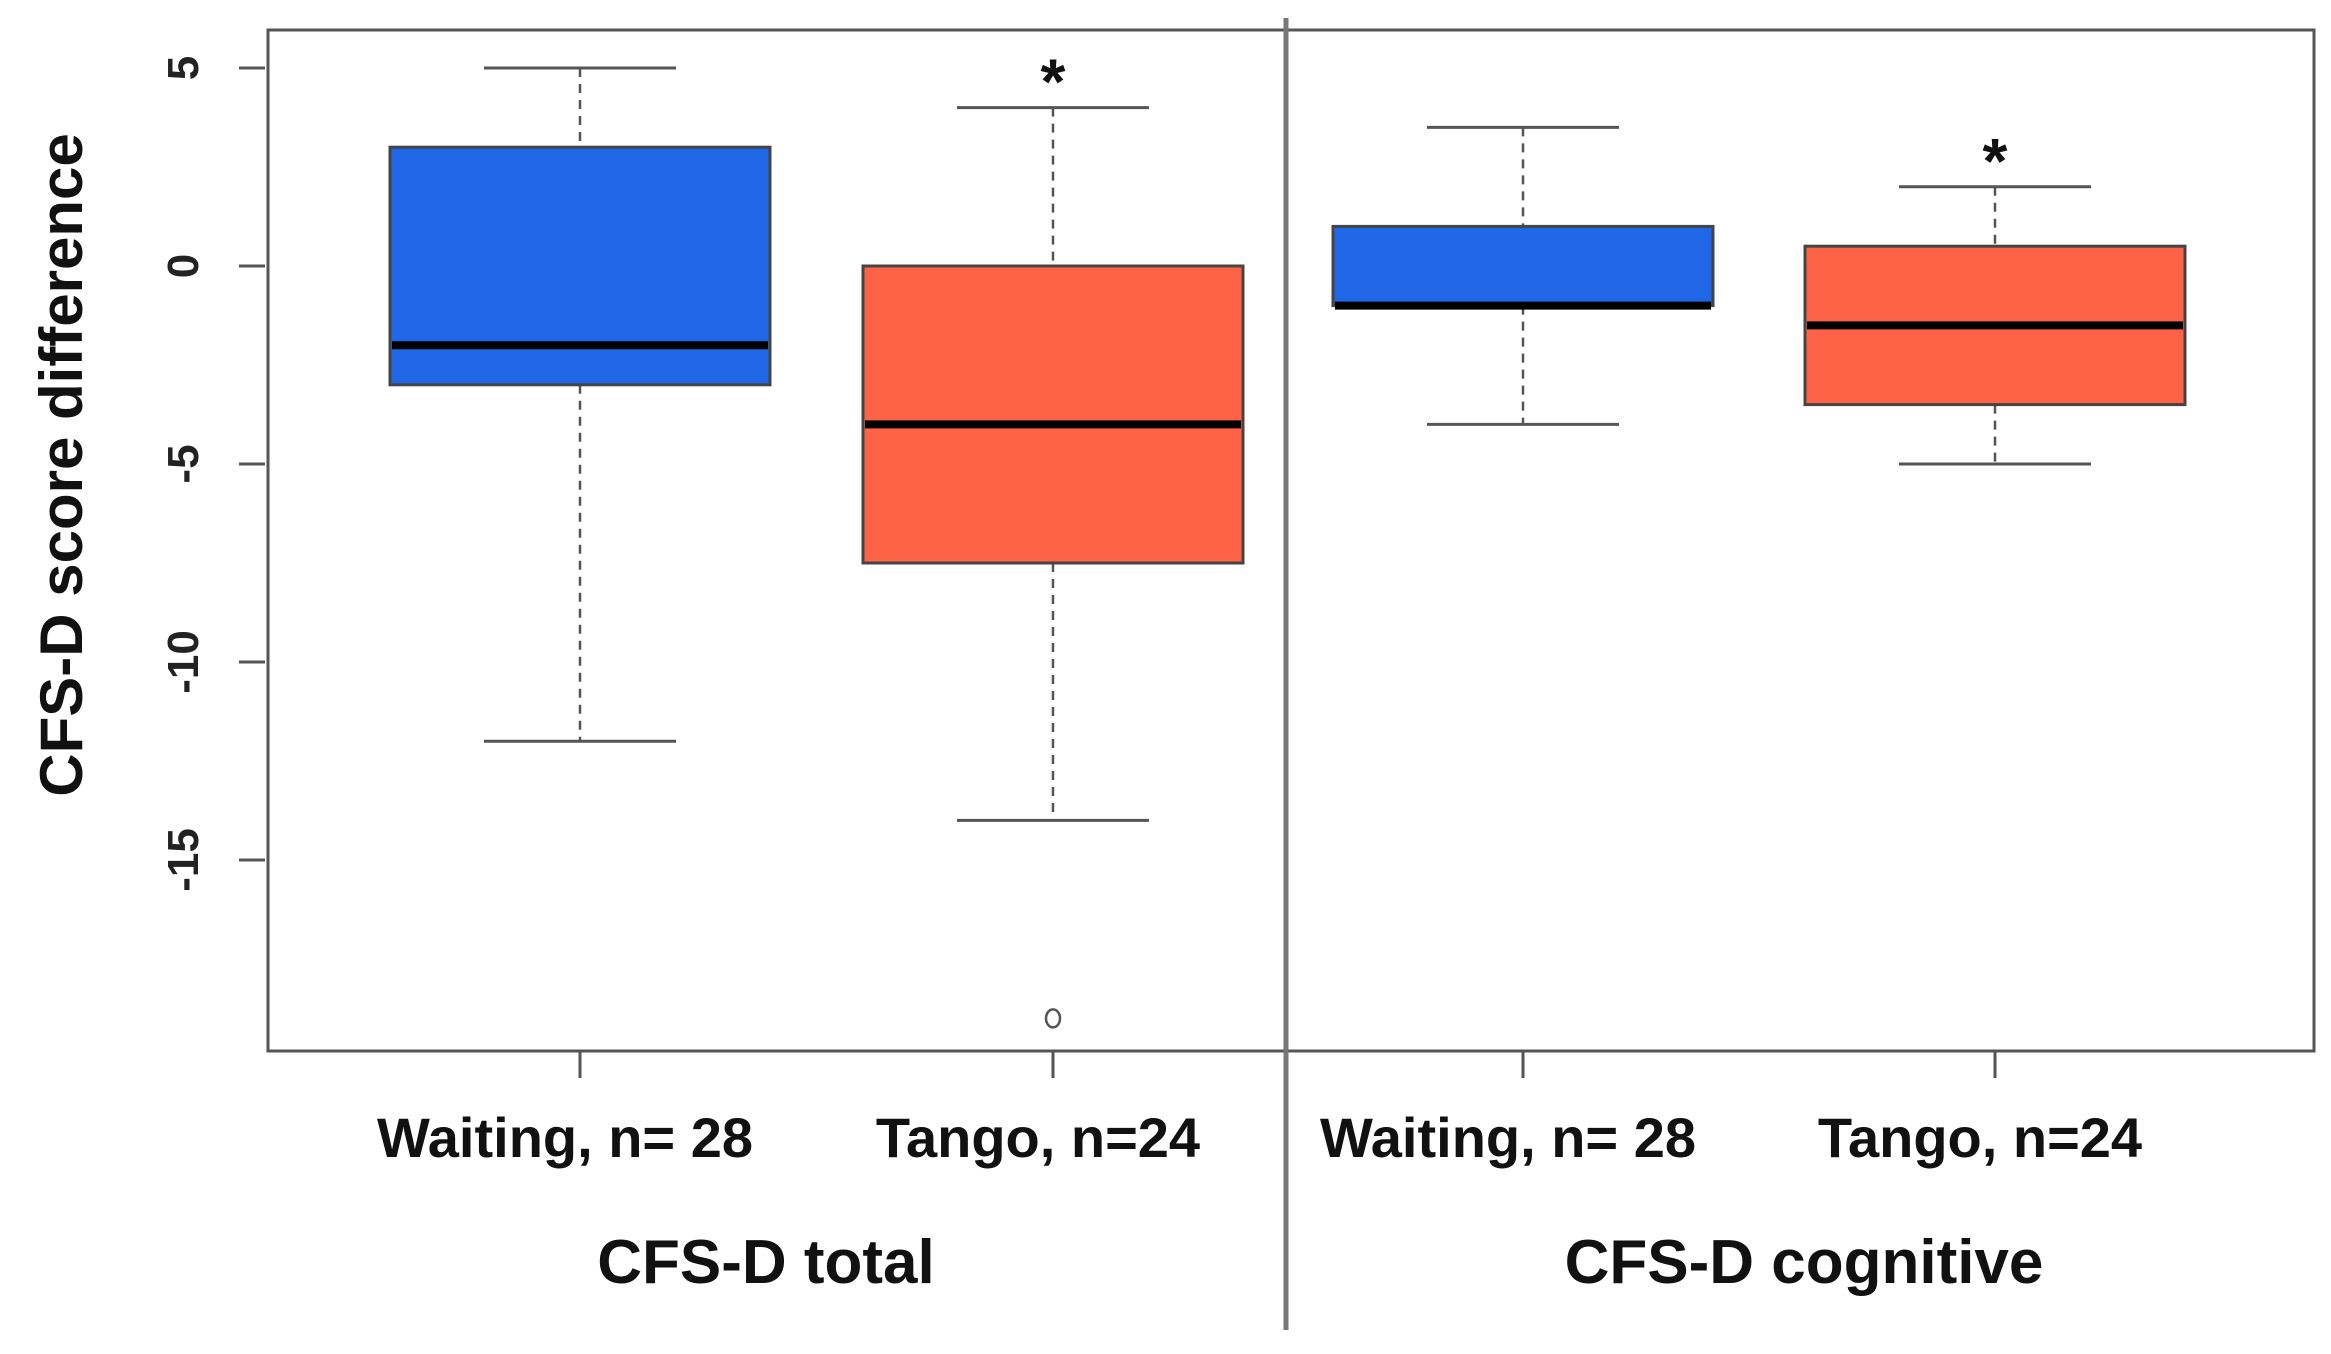 This screenshot has width=2331, height=1354. What do you see at coordinates (183, 662) in the screenshot?
I see `y-tick-label: -10` at bounding box center [183, 662].